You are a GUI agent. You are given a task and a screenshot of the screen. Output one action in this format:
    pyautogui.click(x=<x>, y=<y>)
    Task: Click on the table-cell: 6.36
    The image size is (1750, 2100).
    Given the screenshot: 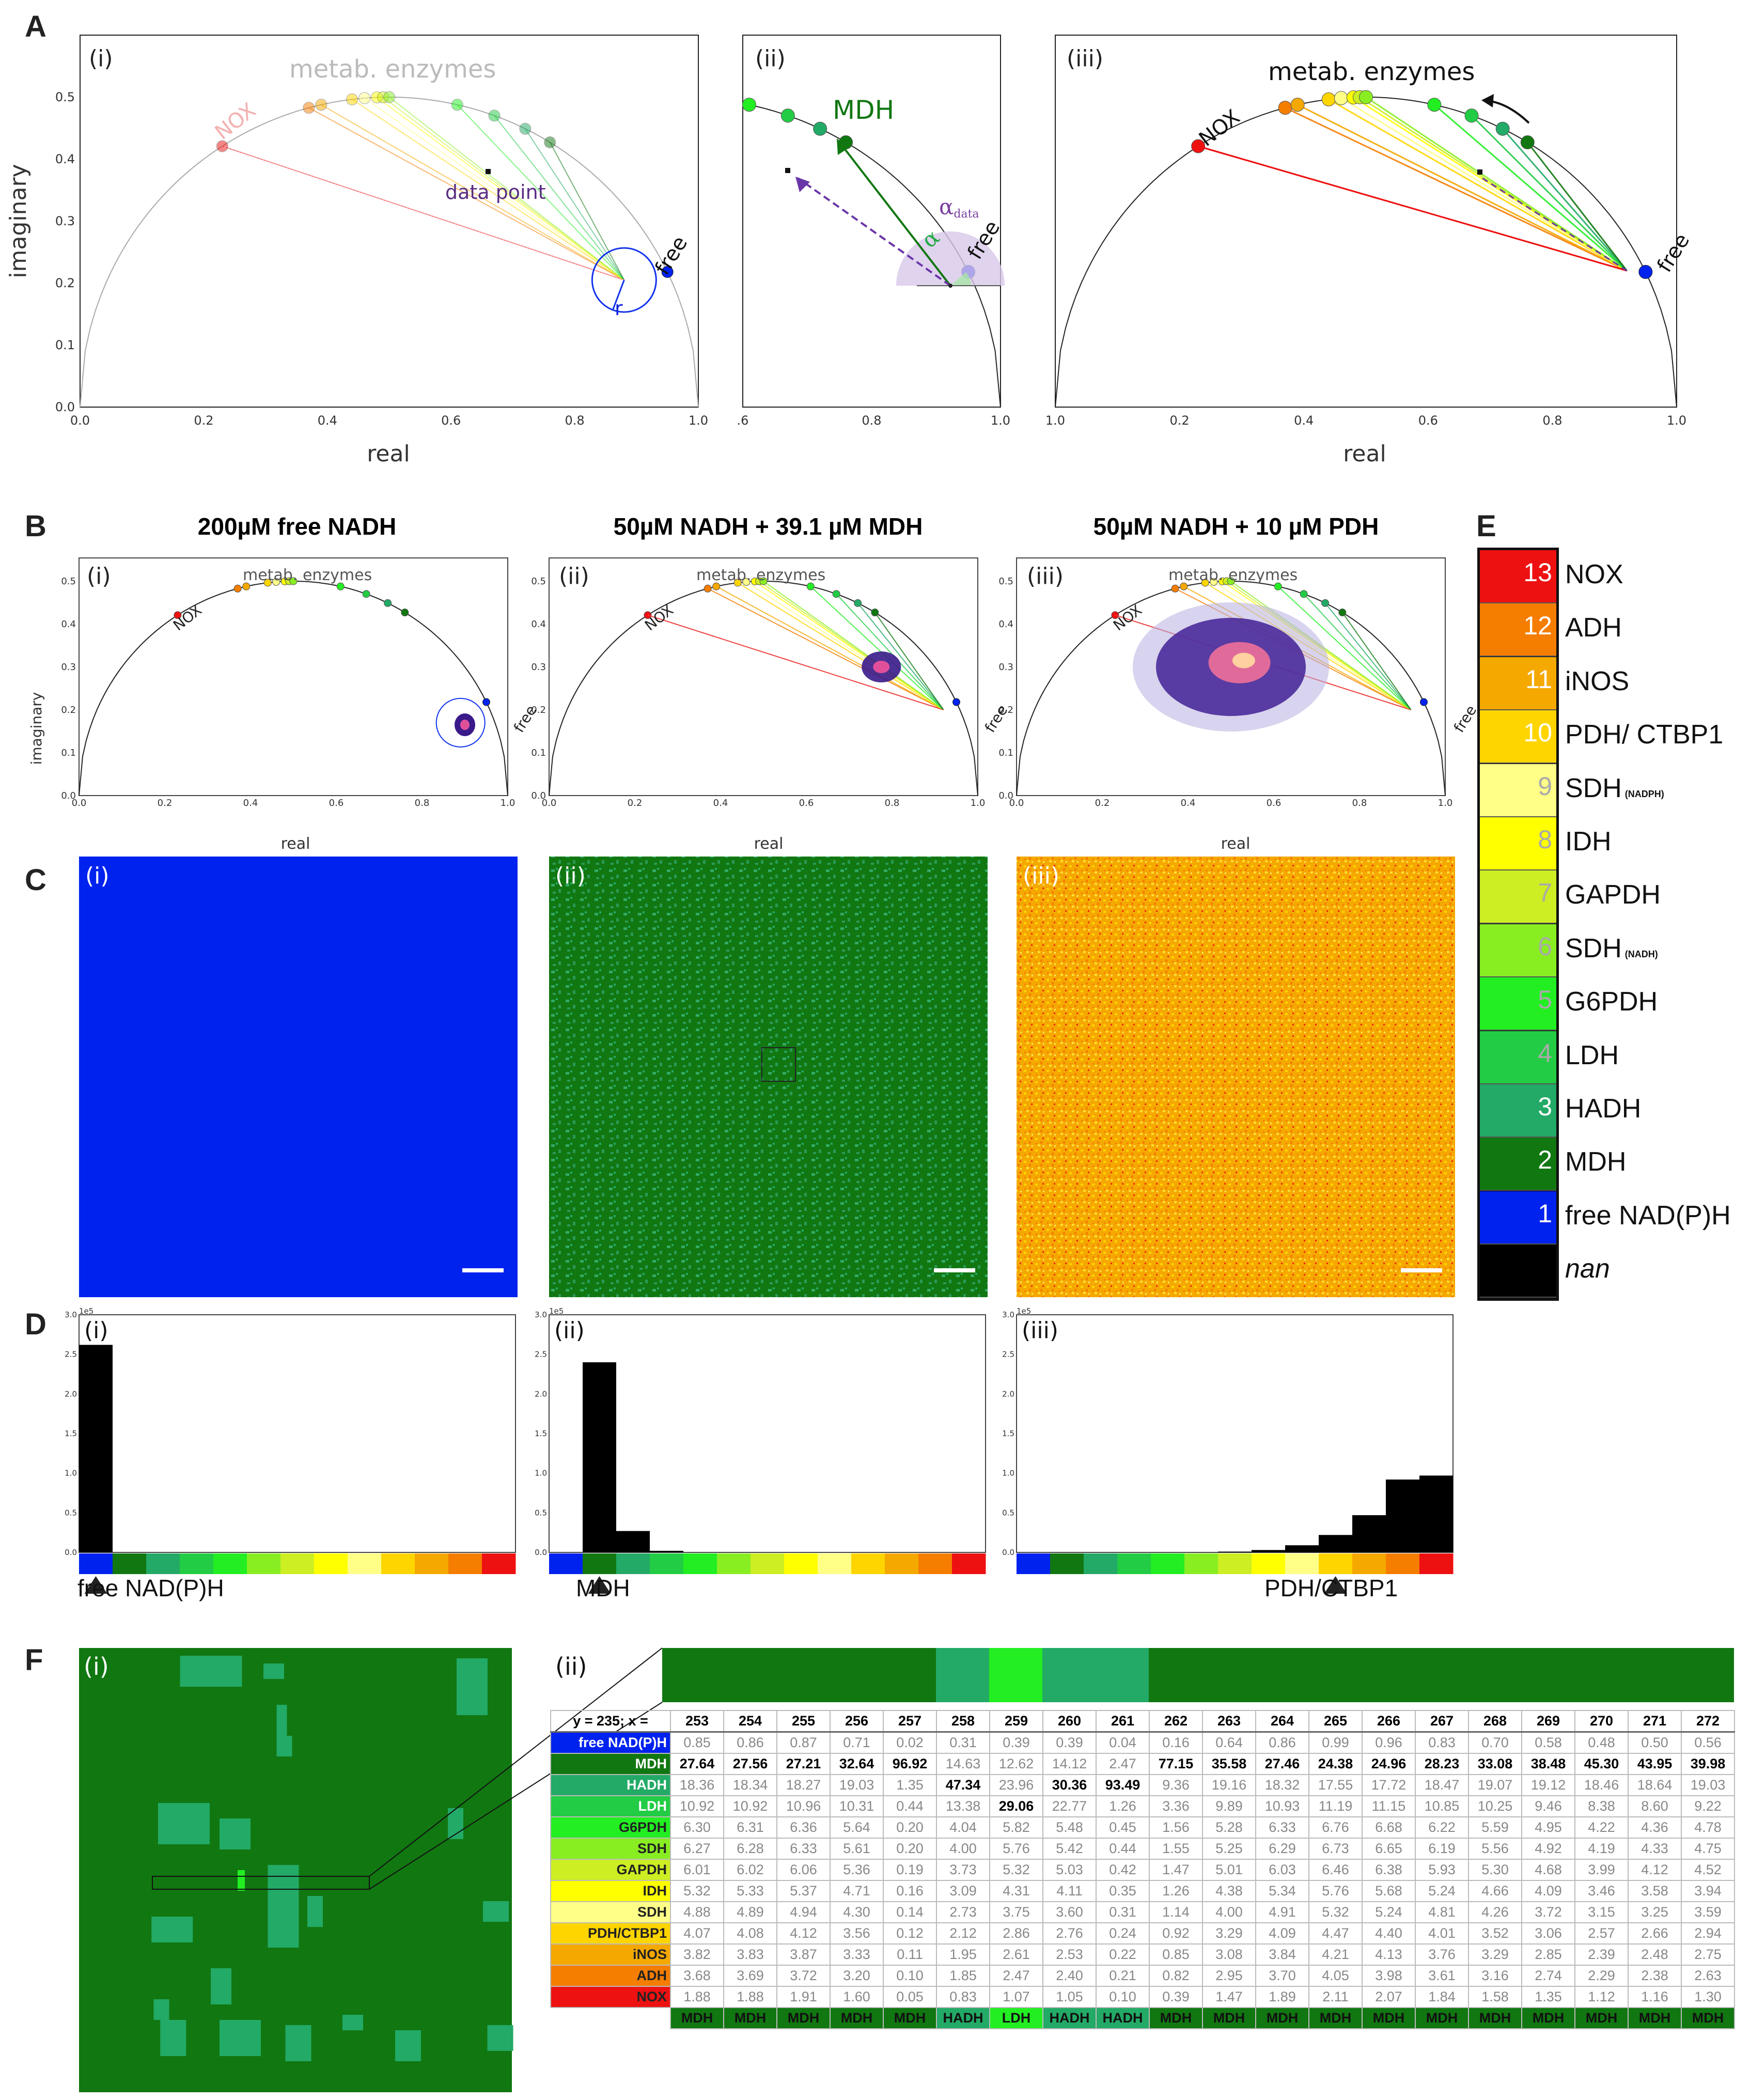 What is the action you would take?
    pyautogui.click(x=803, y=1827)
    